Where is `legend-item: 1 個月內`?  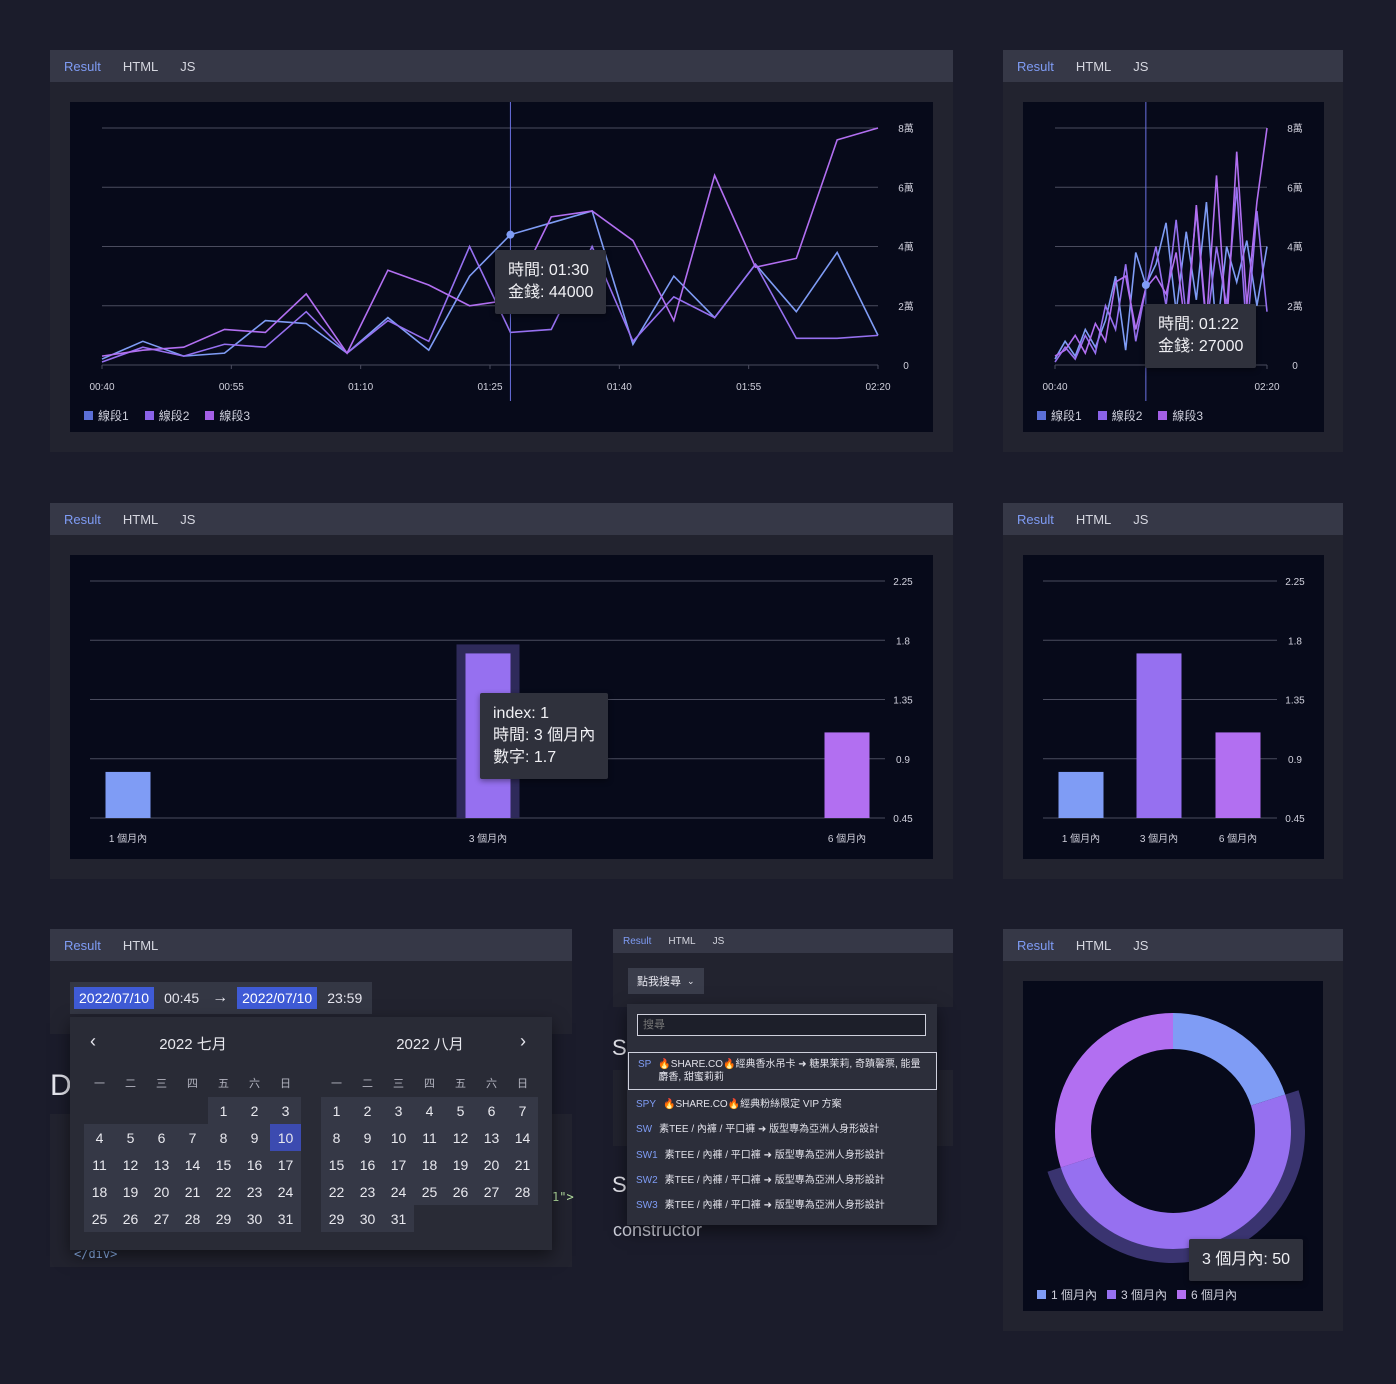
legend-item: 1 個月內 is located at coordinates (1067, 1294).